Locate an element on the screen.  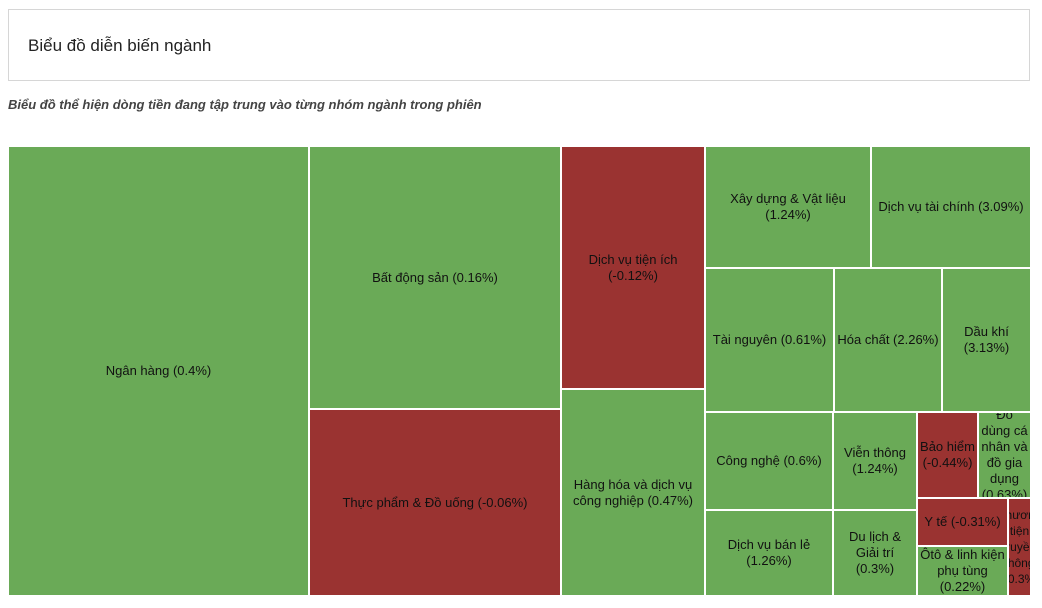
treemap-tile: Phương tiện truyền thông (-0.3%) is located at coordinates (1019, 547).